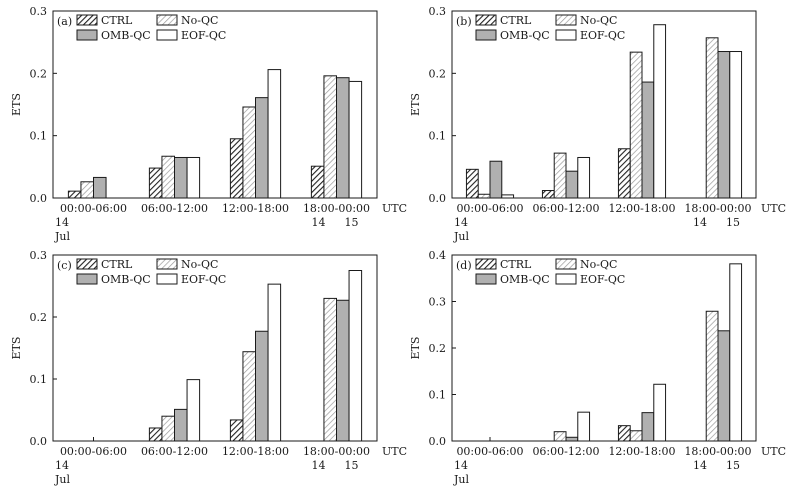 Image resolution: width=793 pixels, height=493 pixels. I want to click on panel-label: (c), so click(64, 265).